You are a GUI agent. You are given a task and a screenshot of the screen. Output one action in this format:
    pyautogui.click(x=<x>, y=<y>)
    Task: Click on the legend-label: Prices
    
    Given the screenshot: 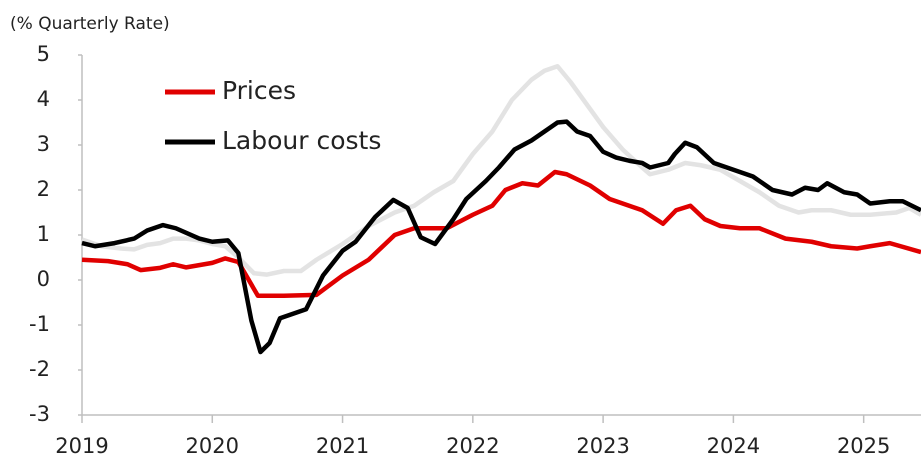 What is the action you would take?
    pyautogui.click(x=259, y=90)
    